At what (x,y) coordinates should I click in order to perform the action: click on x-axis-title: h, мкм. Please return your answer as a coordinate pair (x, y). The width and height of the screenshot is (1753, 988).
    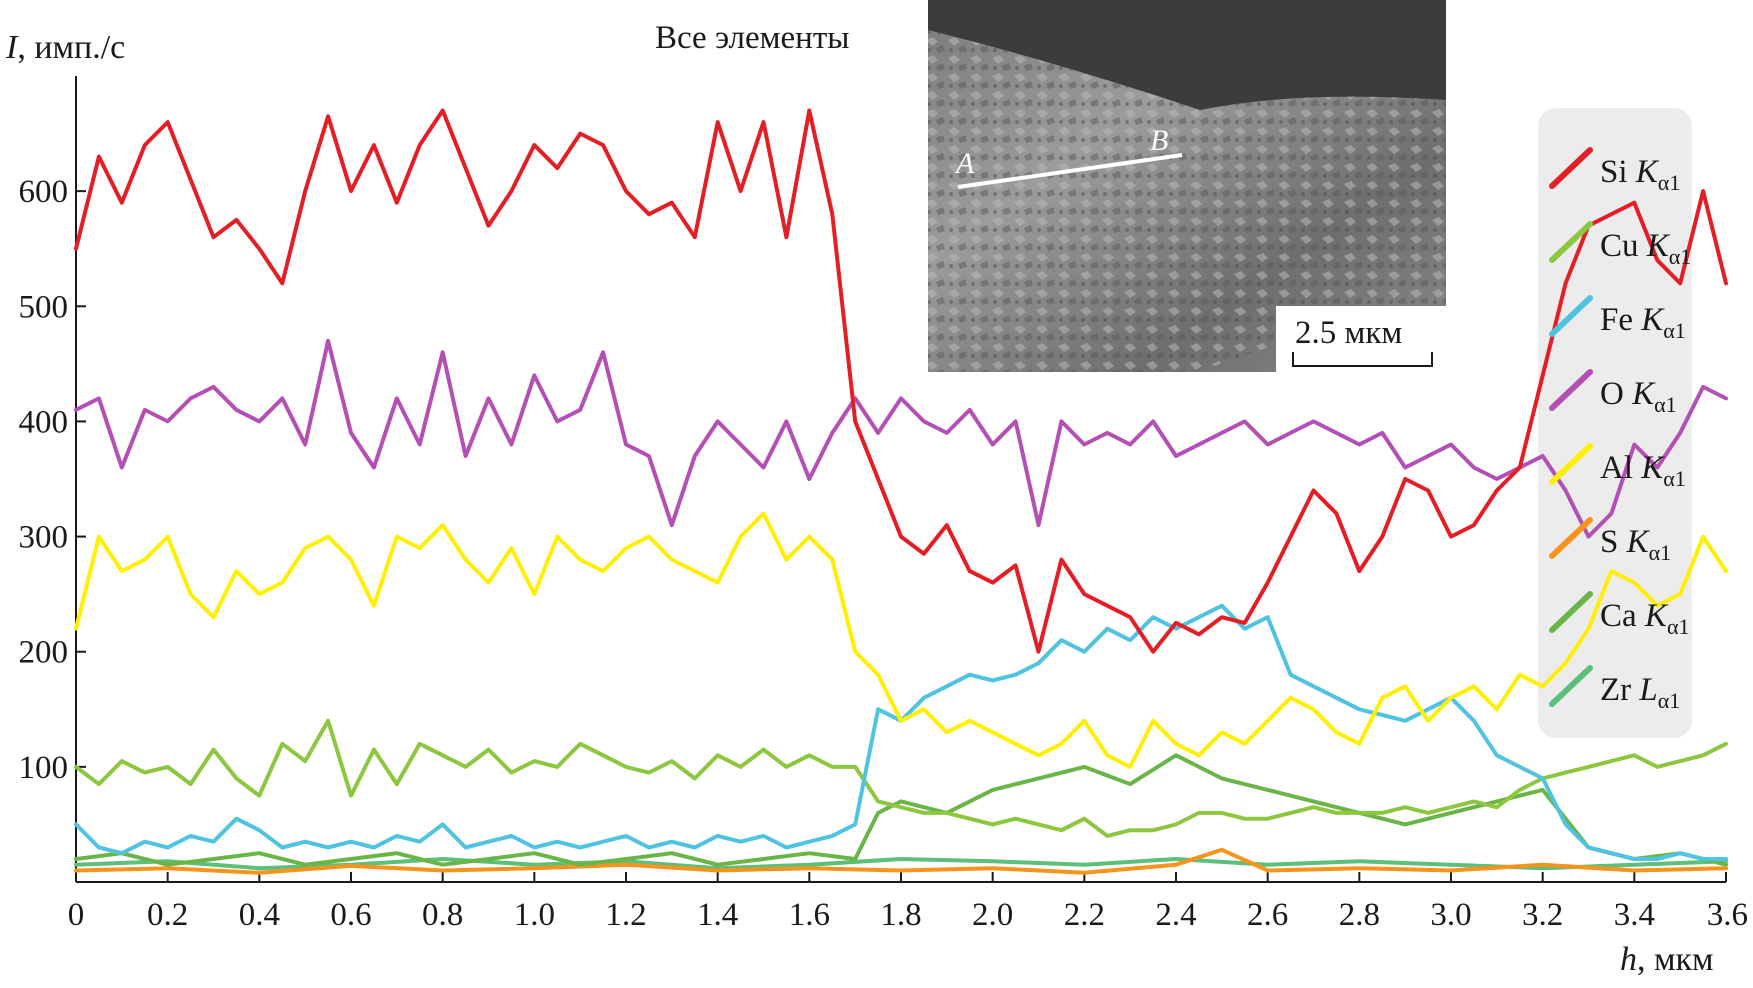
    Looking at the image, I should click on (1667, 959).